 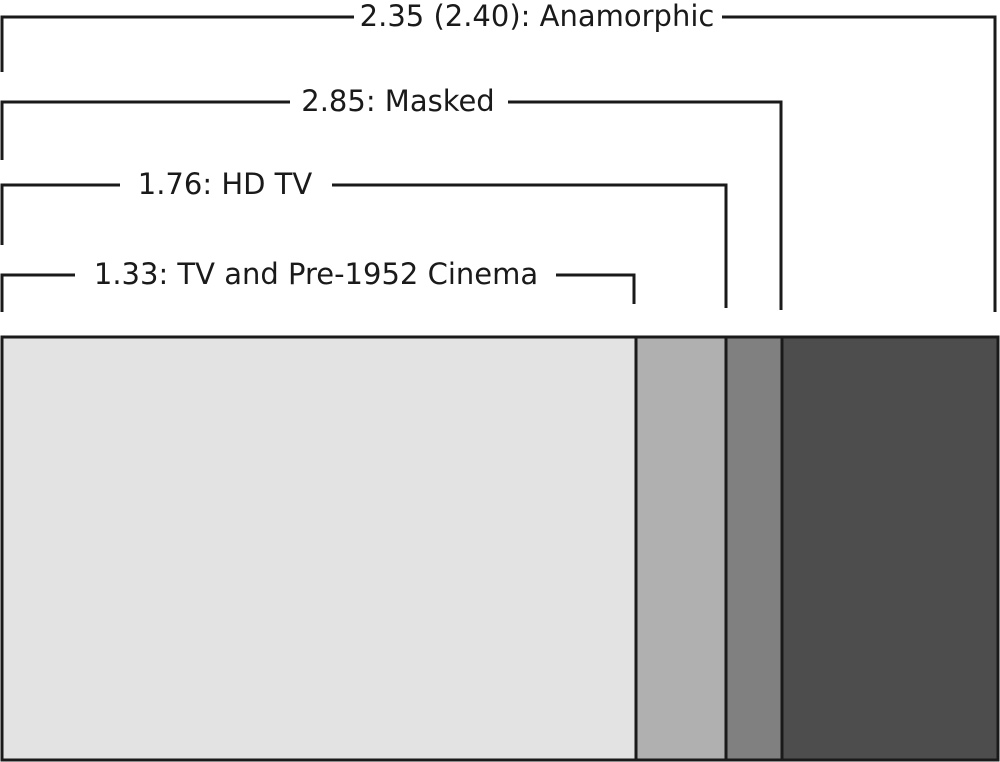 What do you see at coordinates (397, 101) in the screenshot?
I see `label-masked: 2.85: Masked` at bounding box center [397, 101].